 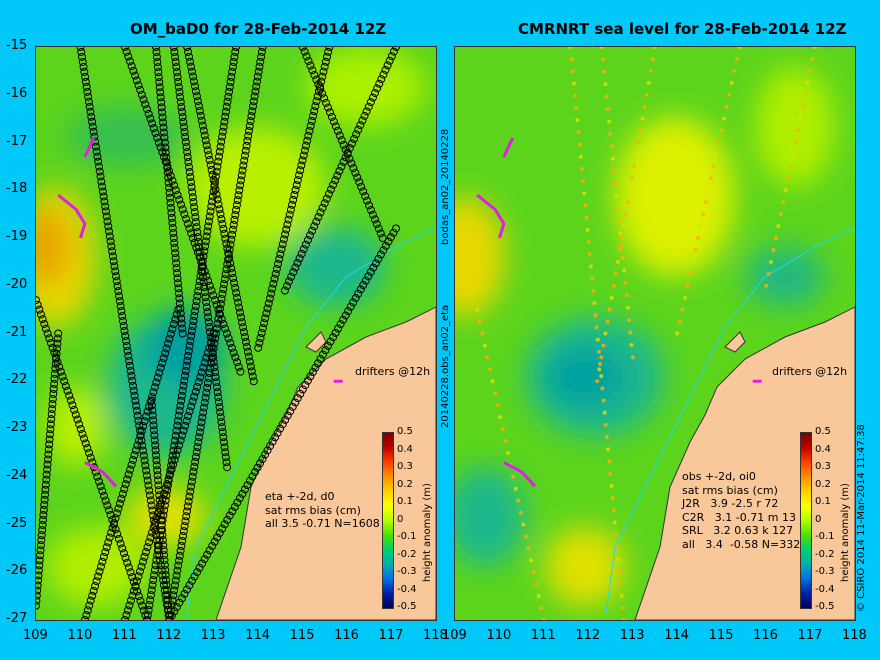 What do you see at coordinates (17, 332) in the screenshot?
I see `y-tick-label: -21` at bounding box center [17, 332].